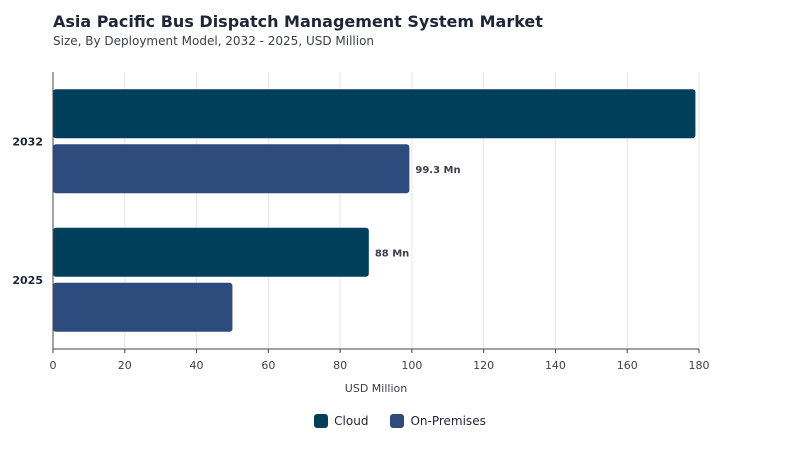 The image size is (800, 450). Describe the element at coordinates (699, 365) in the screenshot. I see `x-tick-label-180: 180` at that location.